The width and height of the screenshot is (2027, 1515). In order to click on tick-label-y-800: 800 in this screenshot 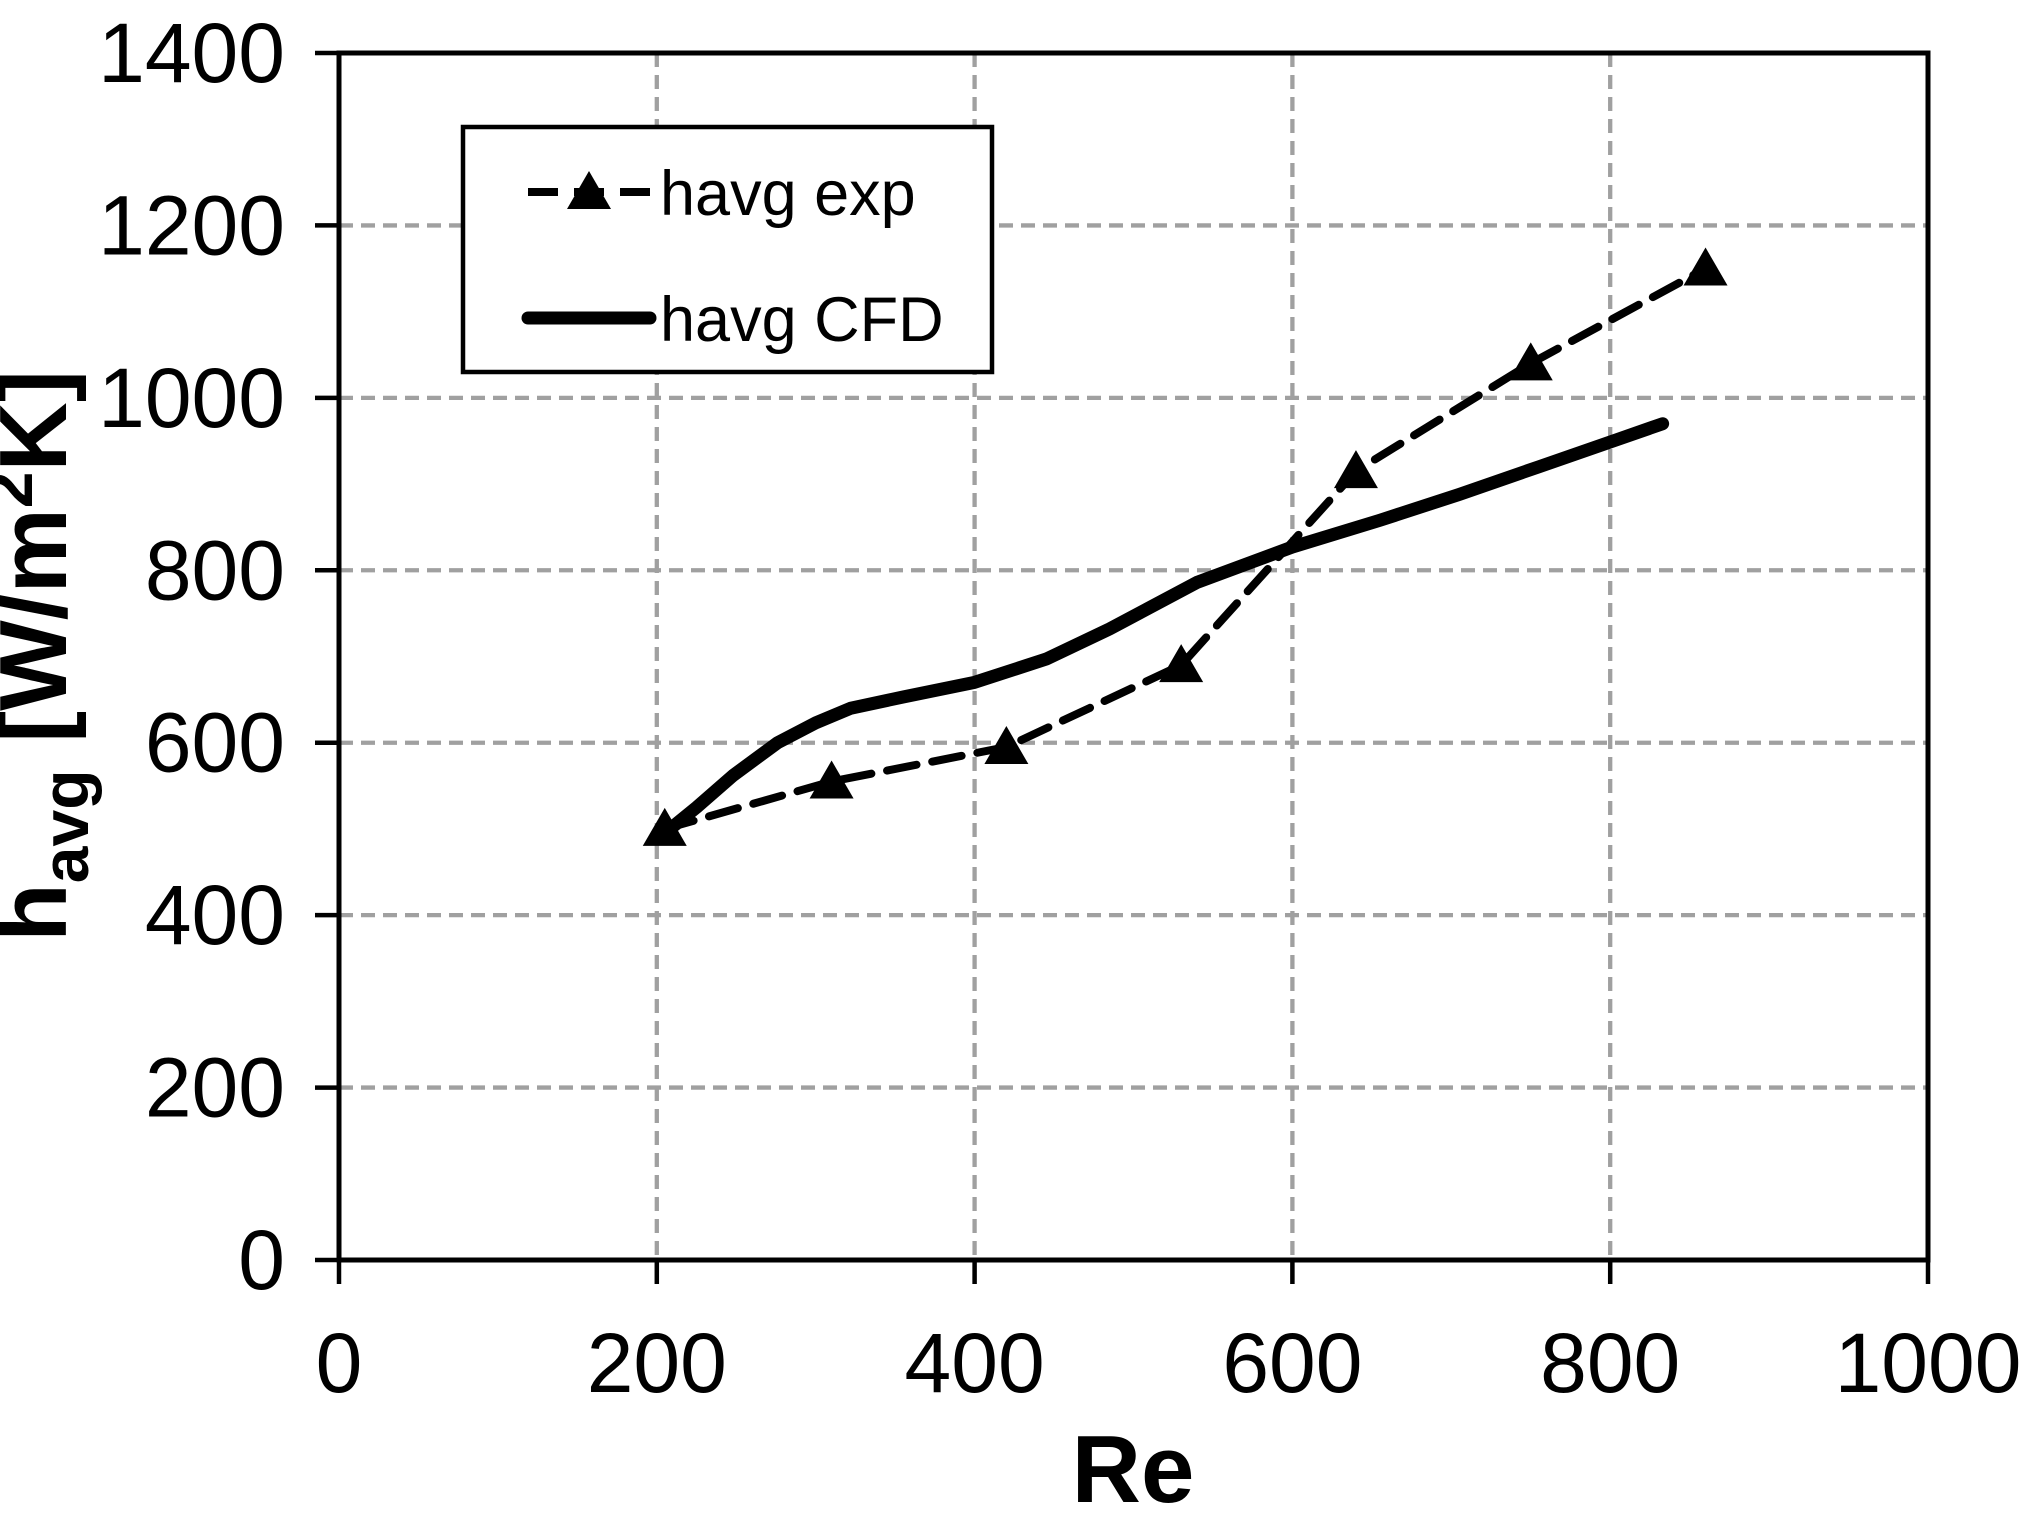, I will do `click(215, 570)`.